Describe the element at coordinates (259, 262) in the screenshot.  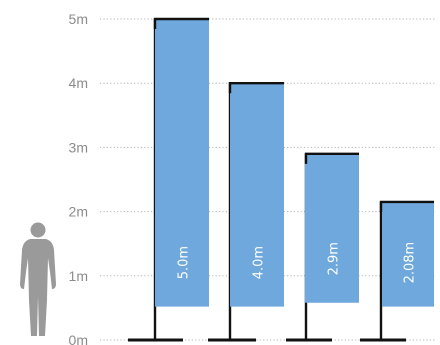
I see `flag-height-label: 4.0m` at that location.